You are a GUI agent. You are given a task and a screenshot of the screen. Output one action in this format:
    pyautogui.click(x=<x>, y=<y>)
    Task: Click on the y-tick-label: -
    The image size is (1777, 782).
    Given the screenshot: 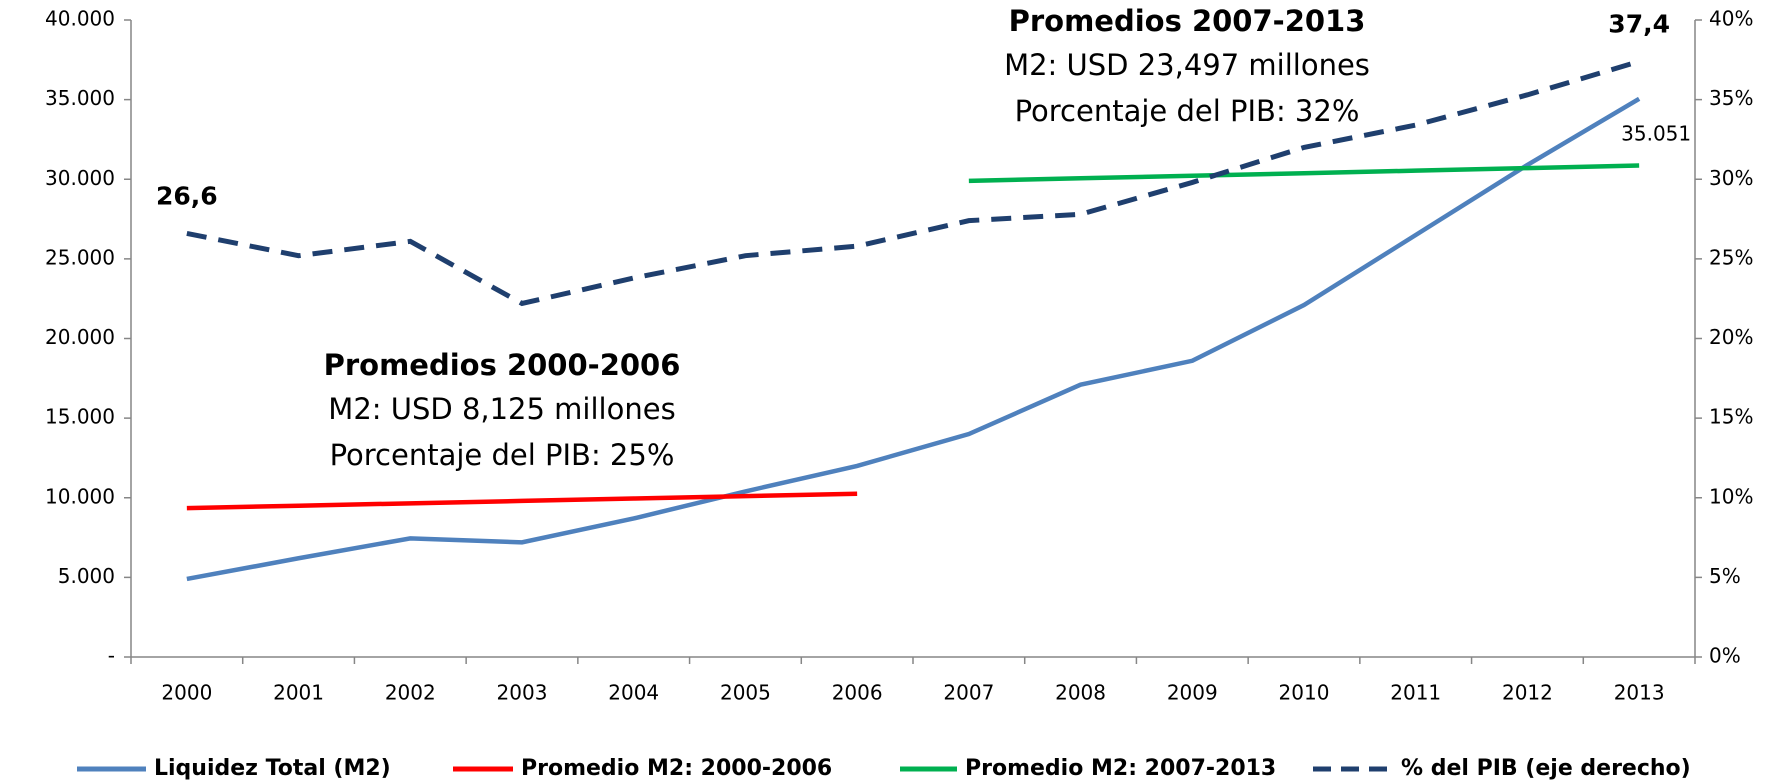 What is the action you would take?
    pyautogui.click(x=111, y=656)
    